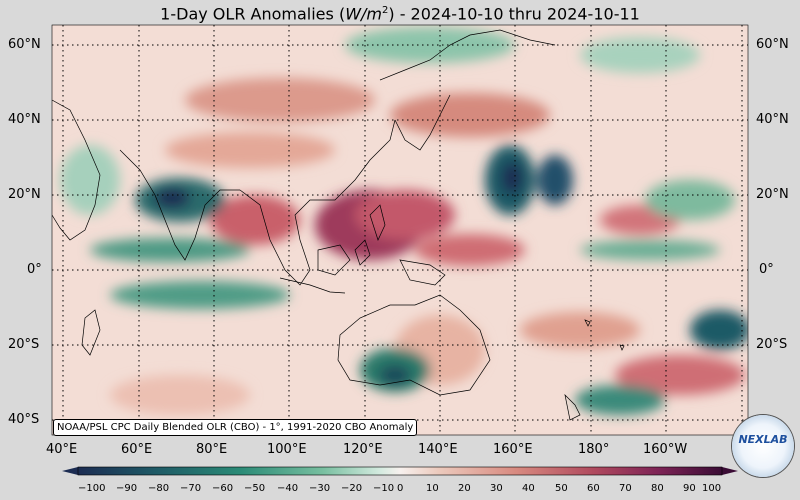 The height and width of the screenshot is (500, 800). Describe the element at coordinates (212, 449) in the screenshot. I see `lon-label: 80°E` at that location.